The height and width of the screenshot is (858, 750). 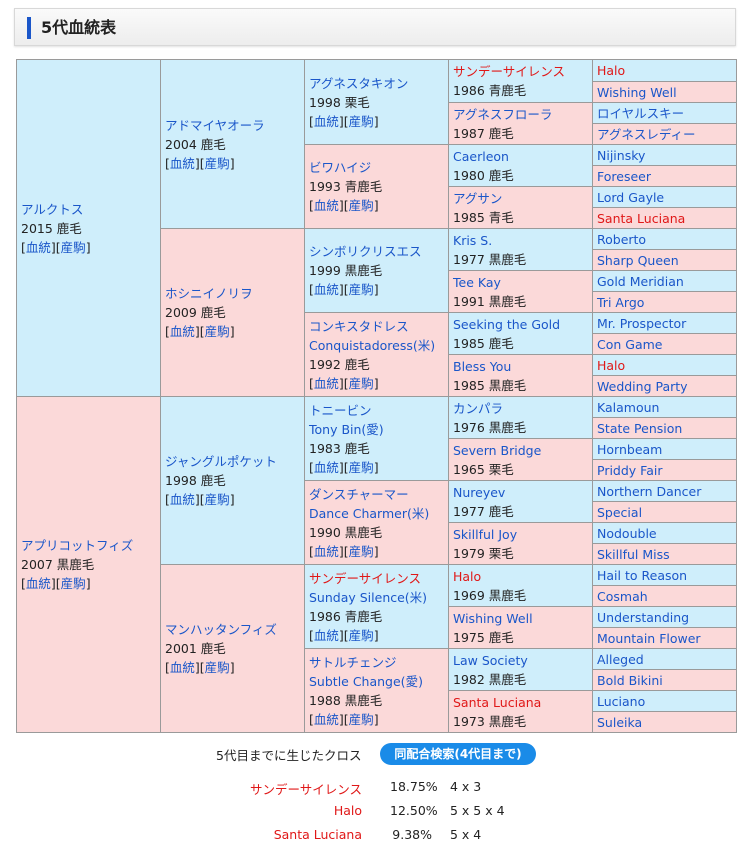 What do you see at coordinates (509, 71) in the screenshot?
I see `gen4-horse-name: サンデーサイレンス` at bounding box center [509, 71].